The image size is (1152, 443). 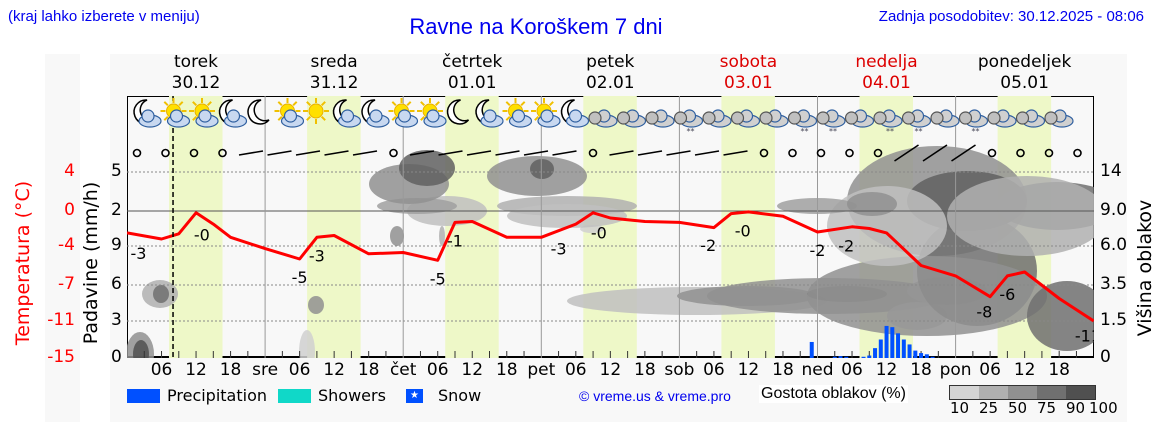 I want to click on time-tick: pon, so click(x=955, y=370).